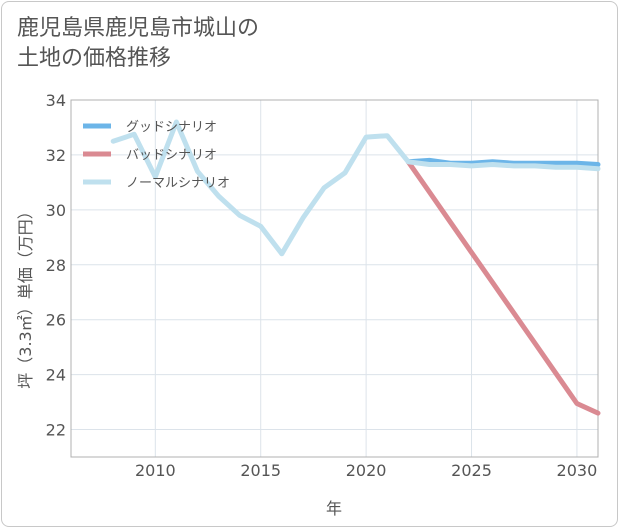 This screenshot has height=530, width=621. What do you see at coordinates (25, 295) in the screenshot?
I see `y-axis-title: 坪（3.3㎡）単価（万円）` at bounding box center [25, 295].